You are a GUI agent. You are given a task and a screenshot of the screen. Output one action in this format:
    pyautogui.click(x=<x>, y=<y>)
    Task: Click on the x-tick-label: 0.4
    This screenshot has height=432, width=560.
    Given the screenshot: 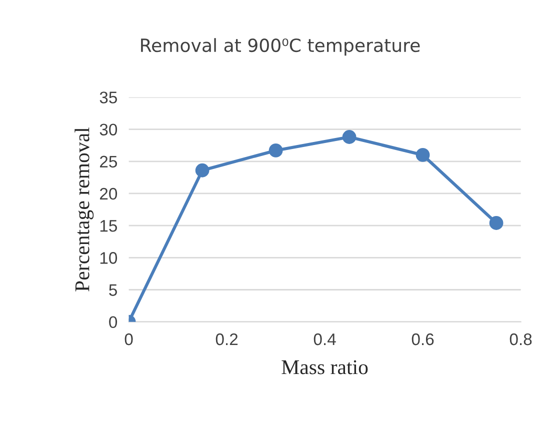 What is the action you would take?
    pyautogui.click(x=325, y=339)
    